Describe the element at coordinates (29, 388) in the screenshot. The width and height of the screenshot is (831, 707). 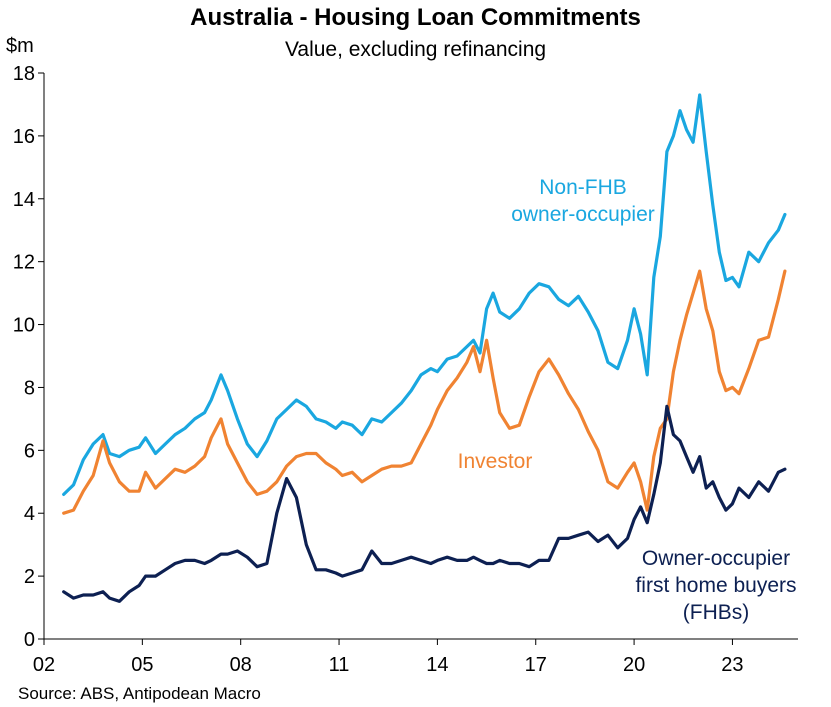
I see `y-tick-label: 8` at that location.